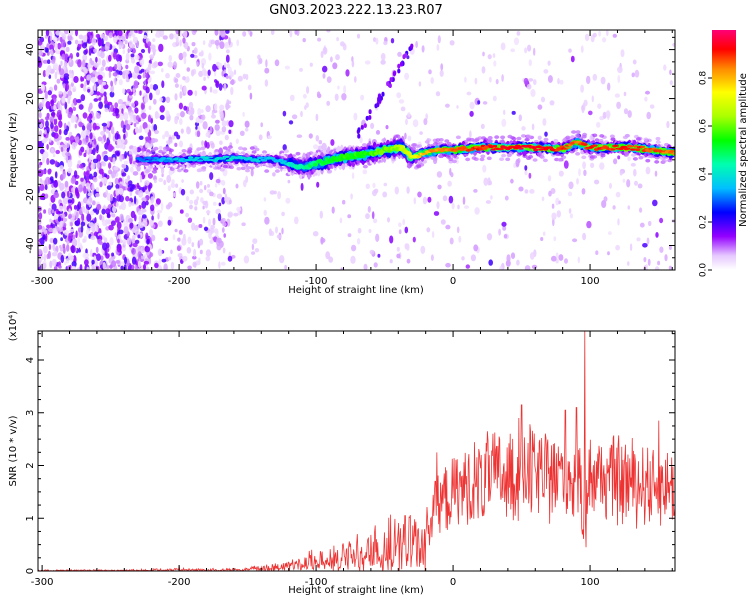 This screenshot has width=750, height=600. What do you see at coordinates (356, 10) in the screenshot?
I see `figure-title: GN03.2023.222.13.23.R07` at bounding box center [356, 10].